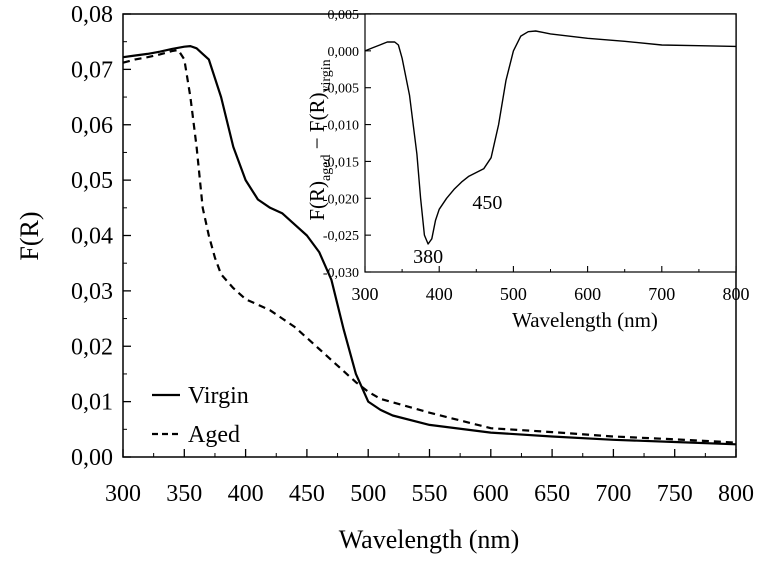  Describe the element at coordinates (457, 230) in the screenshot. I see `inset-annotations: 380 450` at that location.